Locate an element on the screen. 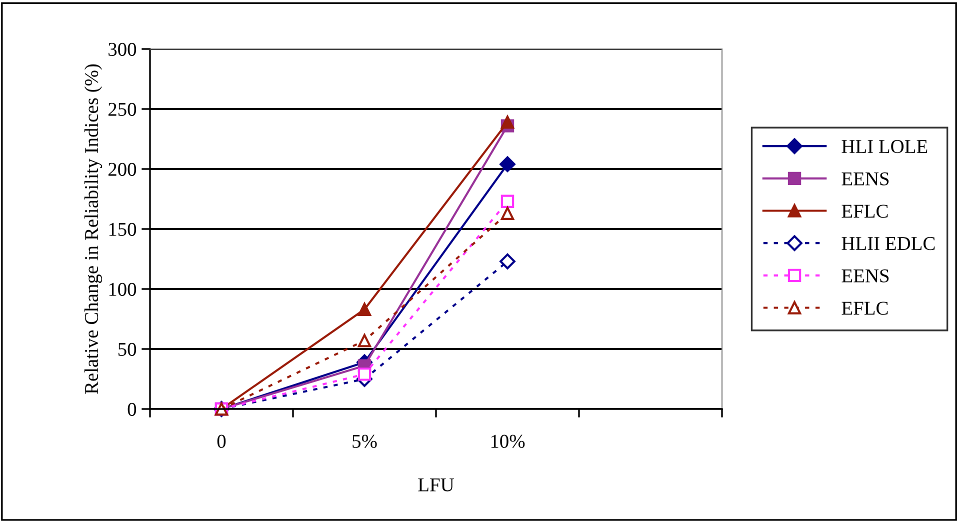 The height and width of the screenshot is (522, 958). y-axis-title: Relative Change in Reliability Indices (%) is located at coordinates (93, 229).